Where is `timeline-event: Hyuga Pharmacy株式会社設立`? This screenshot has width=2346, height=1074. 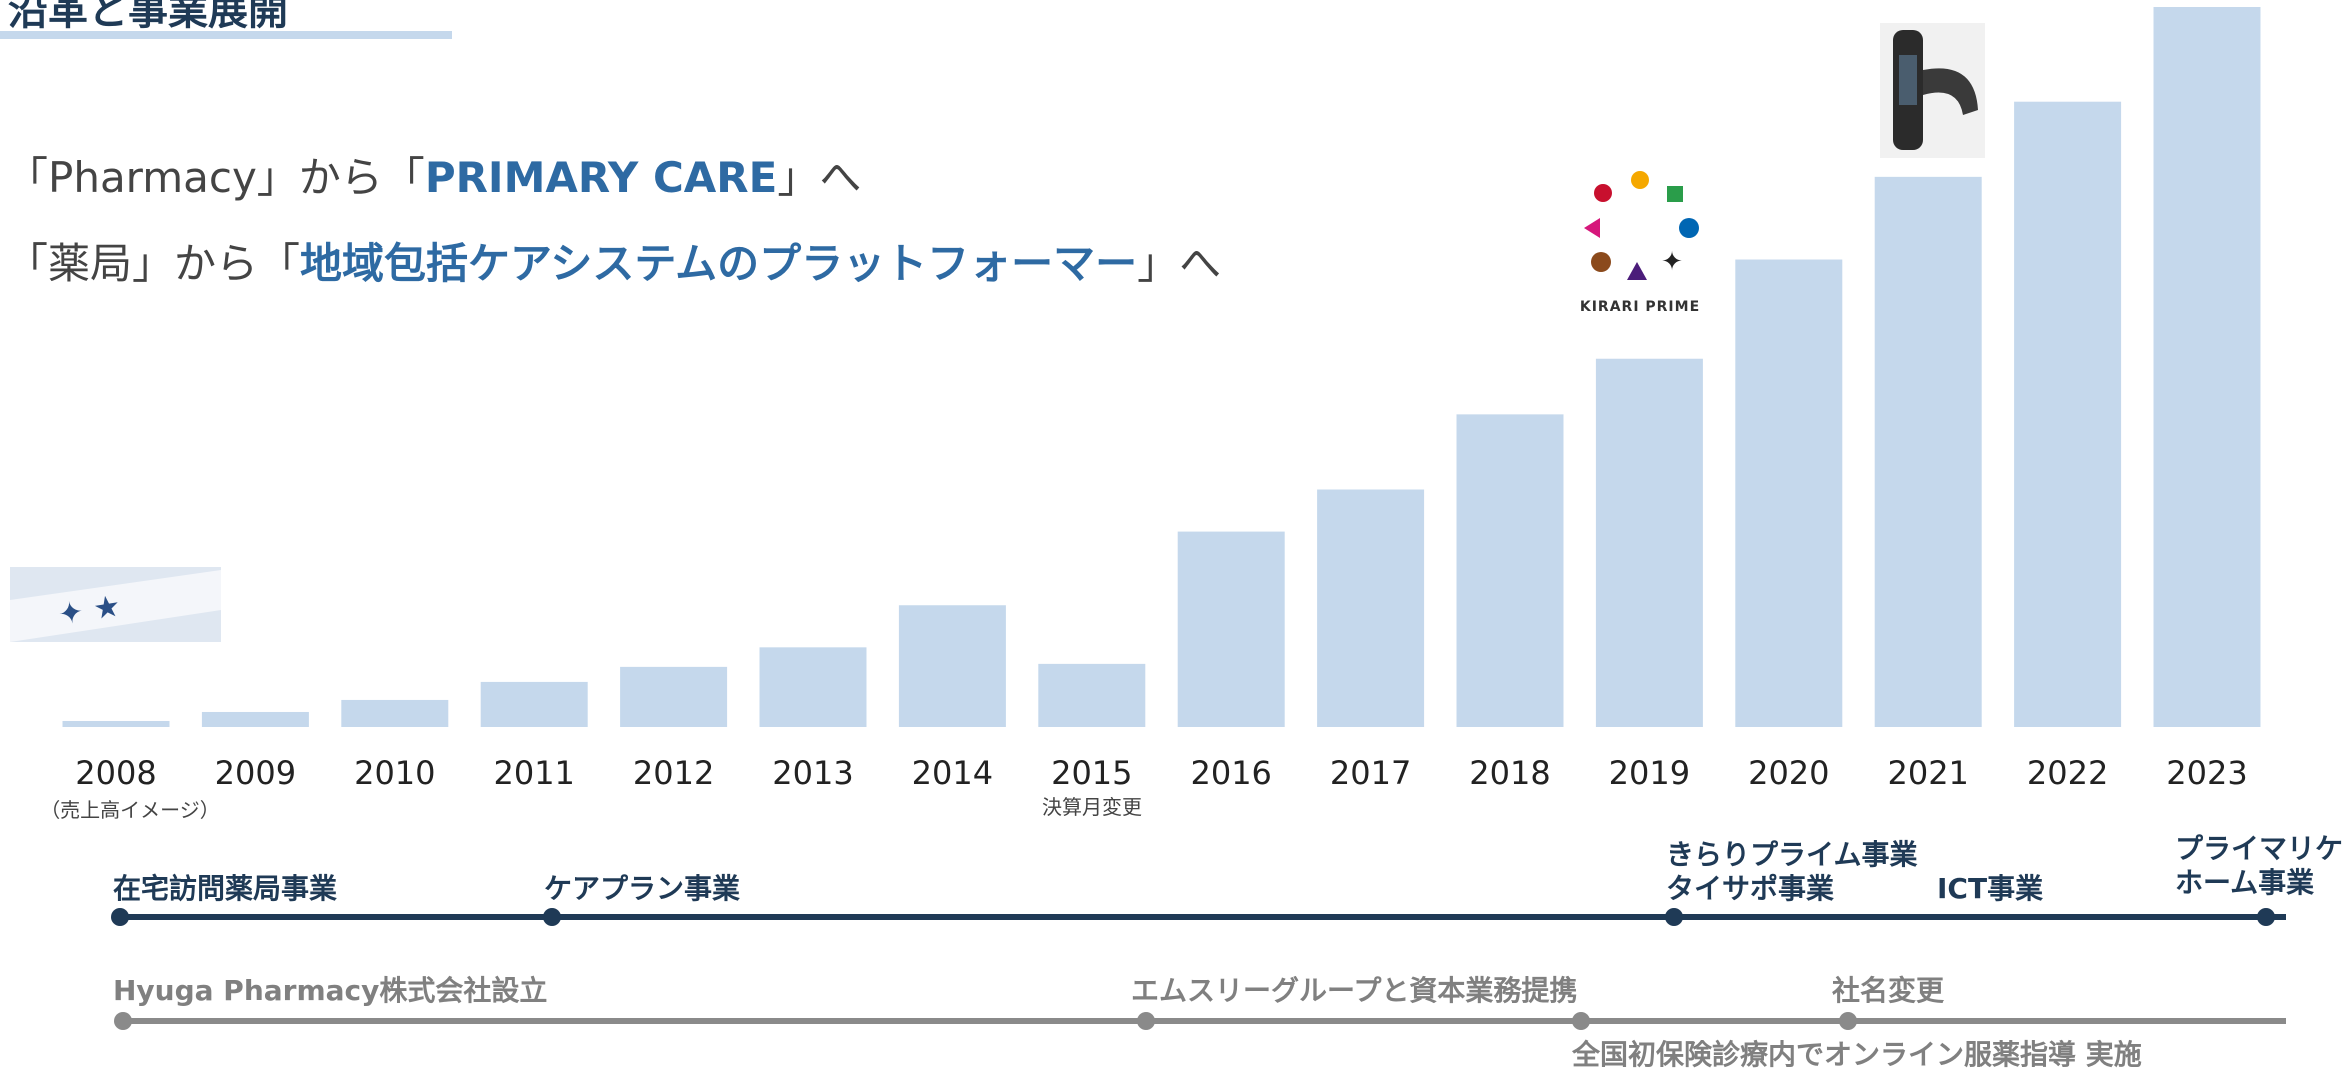 timeline-event: Hyuga Pharmacy株式会社設立 is located at coordinates (330, 990).